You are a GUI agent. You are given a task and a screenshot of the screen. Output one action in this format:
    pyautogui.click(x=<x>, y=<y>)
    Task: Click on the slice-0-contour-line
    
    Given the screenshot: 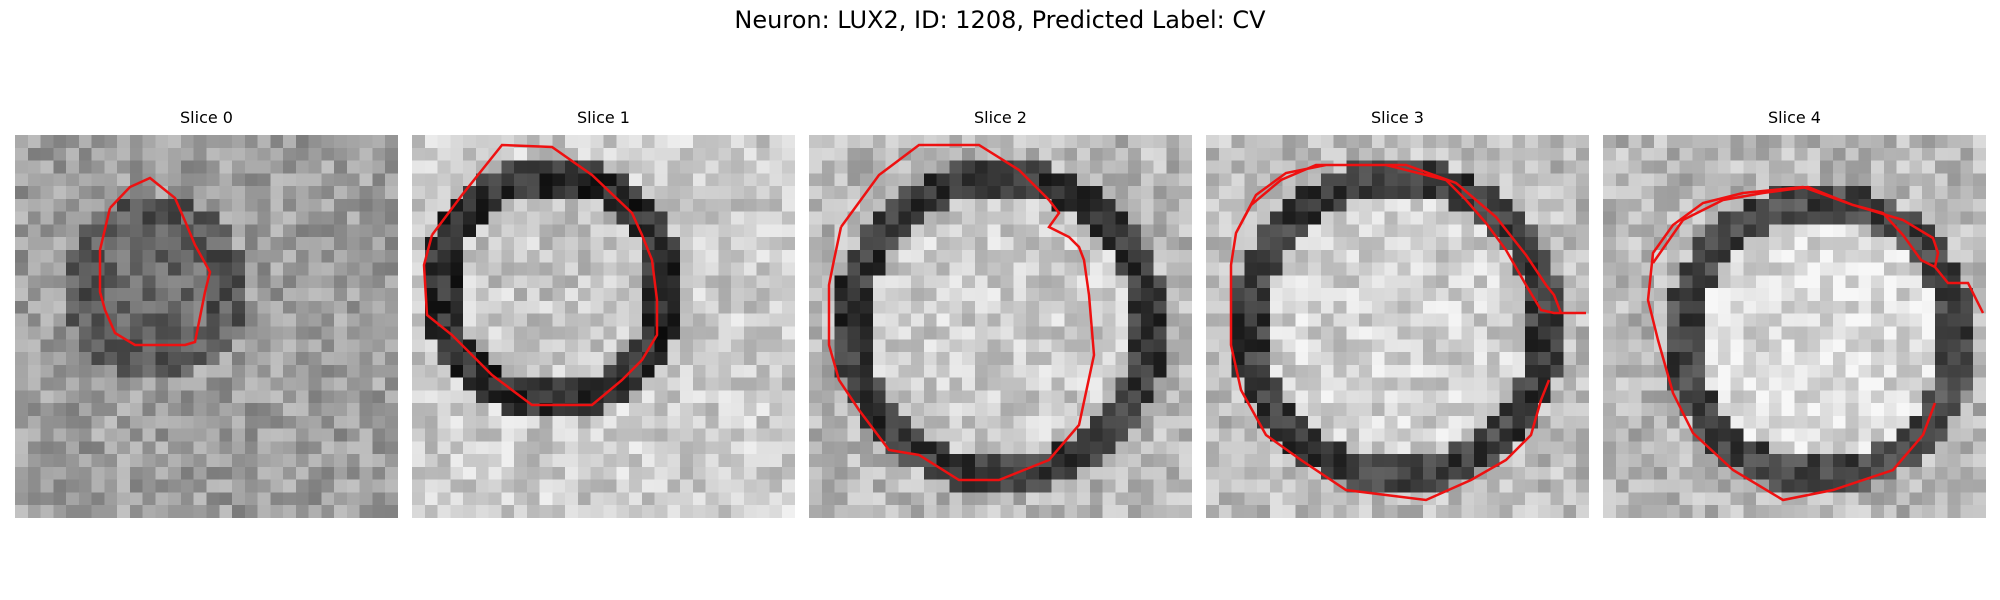 What is the action you would take?
    pyautogui.click(x=155, y=261)
    